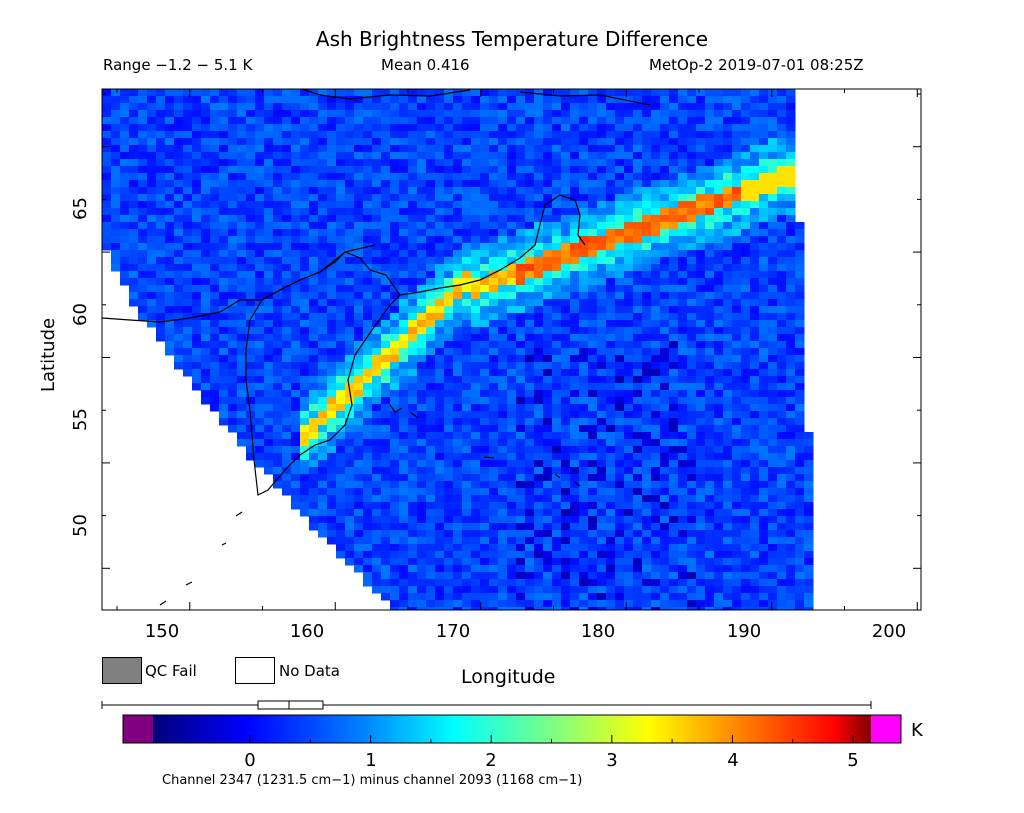 This screenshot has height=813, width=1024. Describe the element at coordinates (162, 631) in the screenshot. I see `x-tick-label: 150` at that location.